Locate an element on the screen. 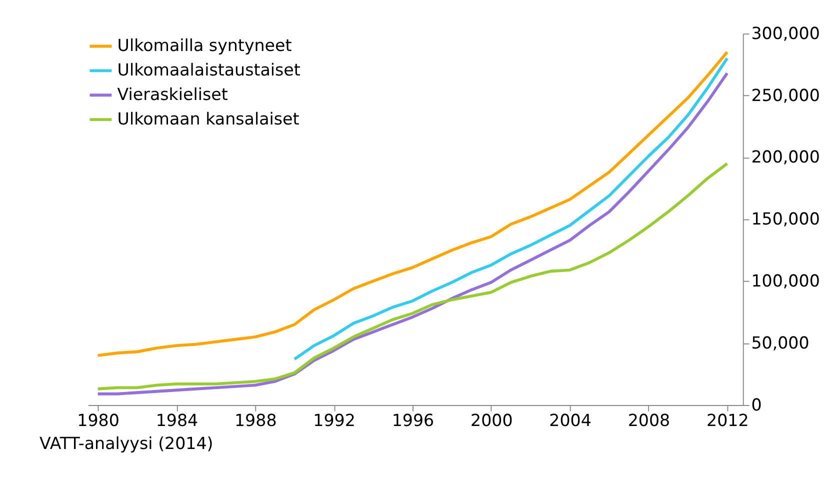 This screenshot has height=481, width=825. text: VATT-analyysi (2014) is located at coordinates (127, 443).